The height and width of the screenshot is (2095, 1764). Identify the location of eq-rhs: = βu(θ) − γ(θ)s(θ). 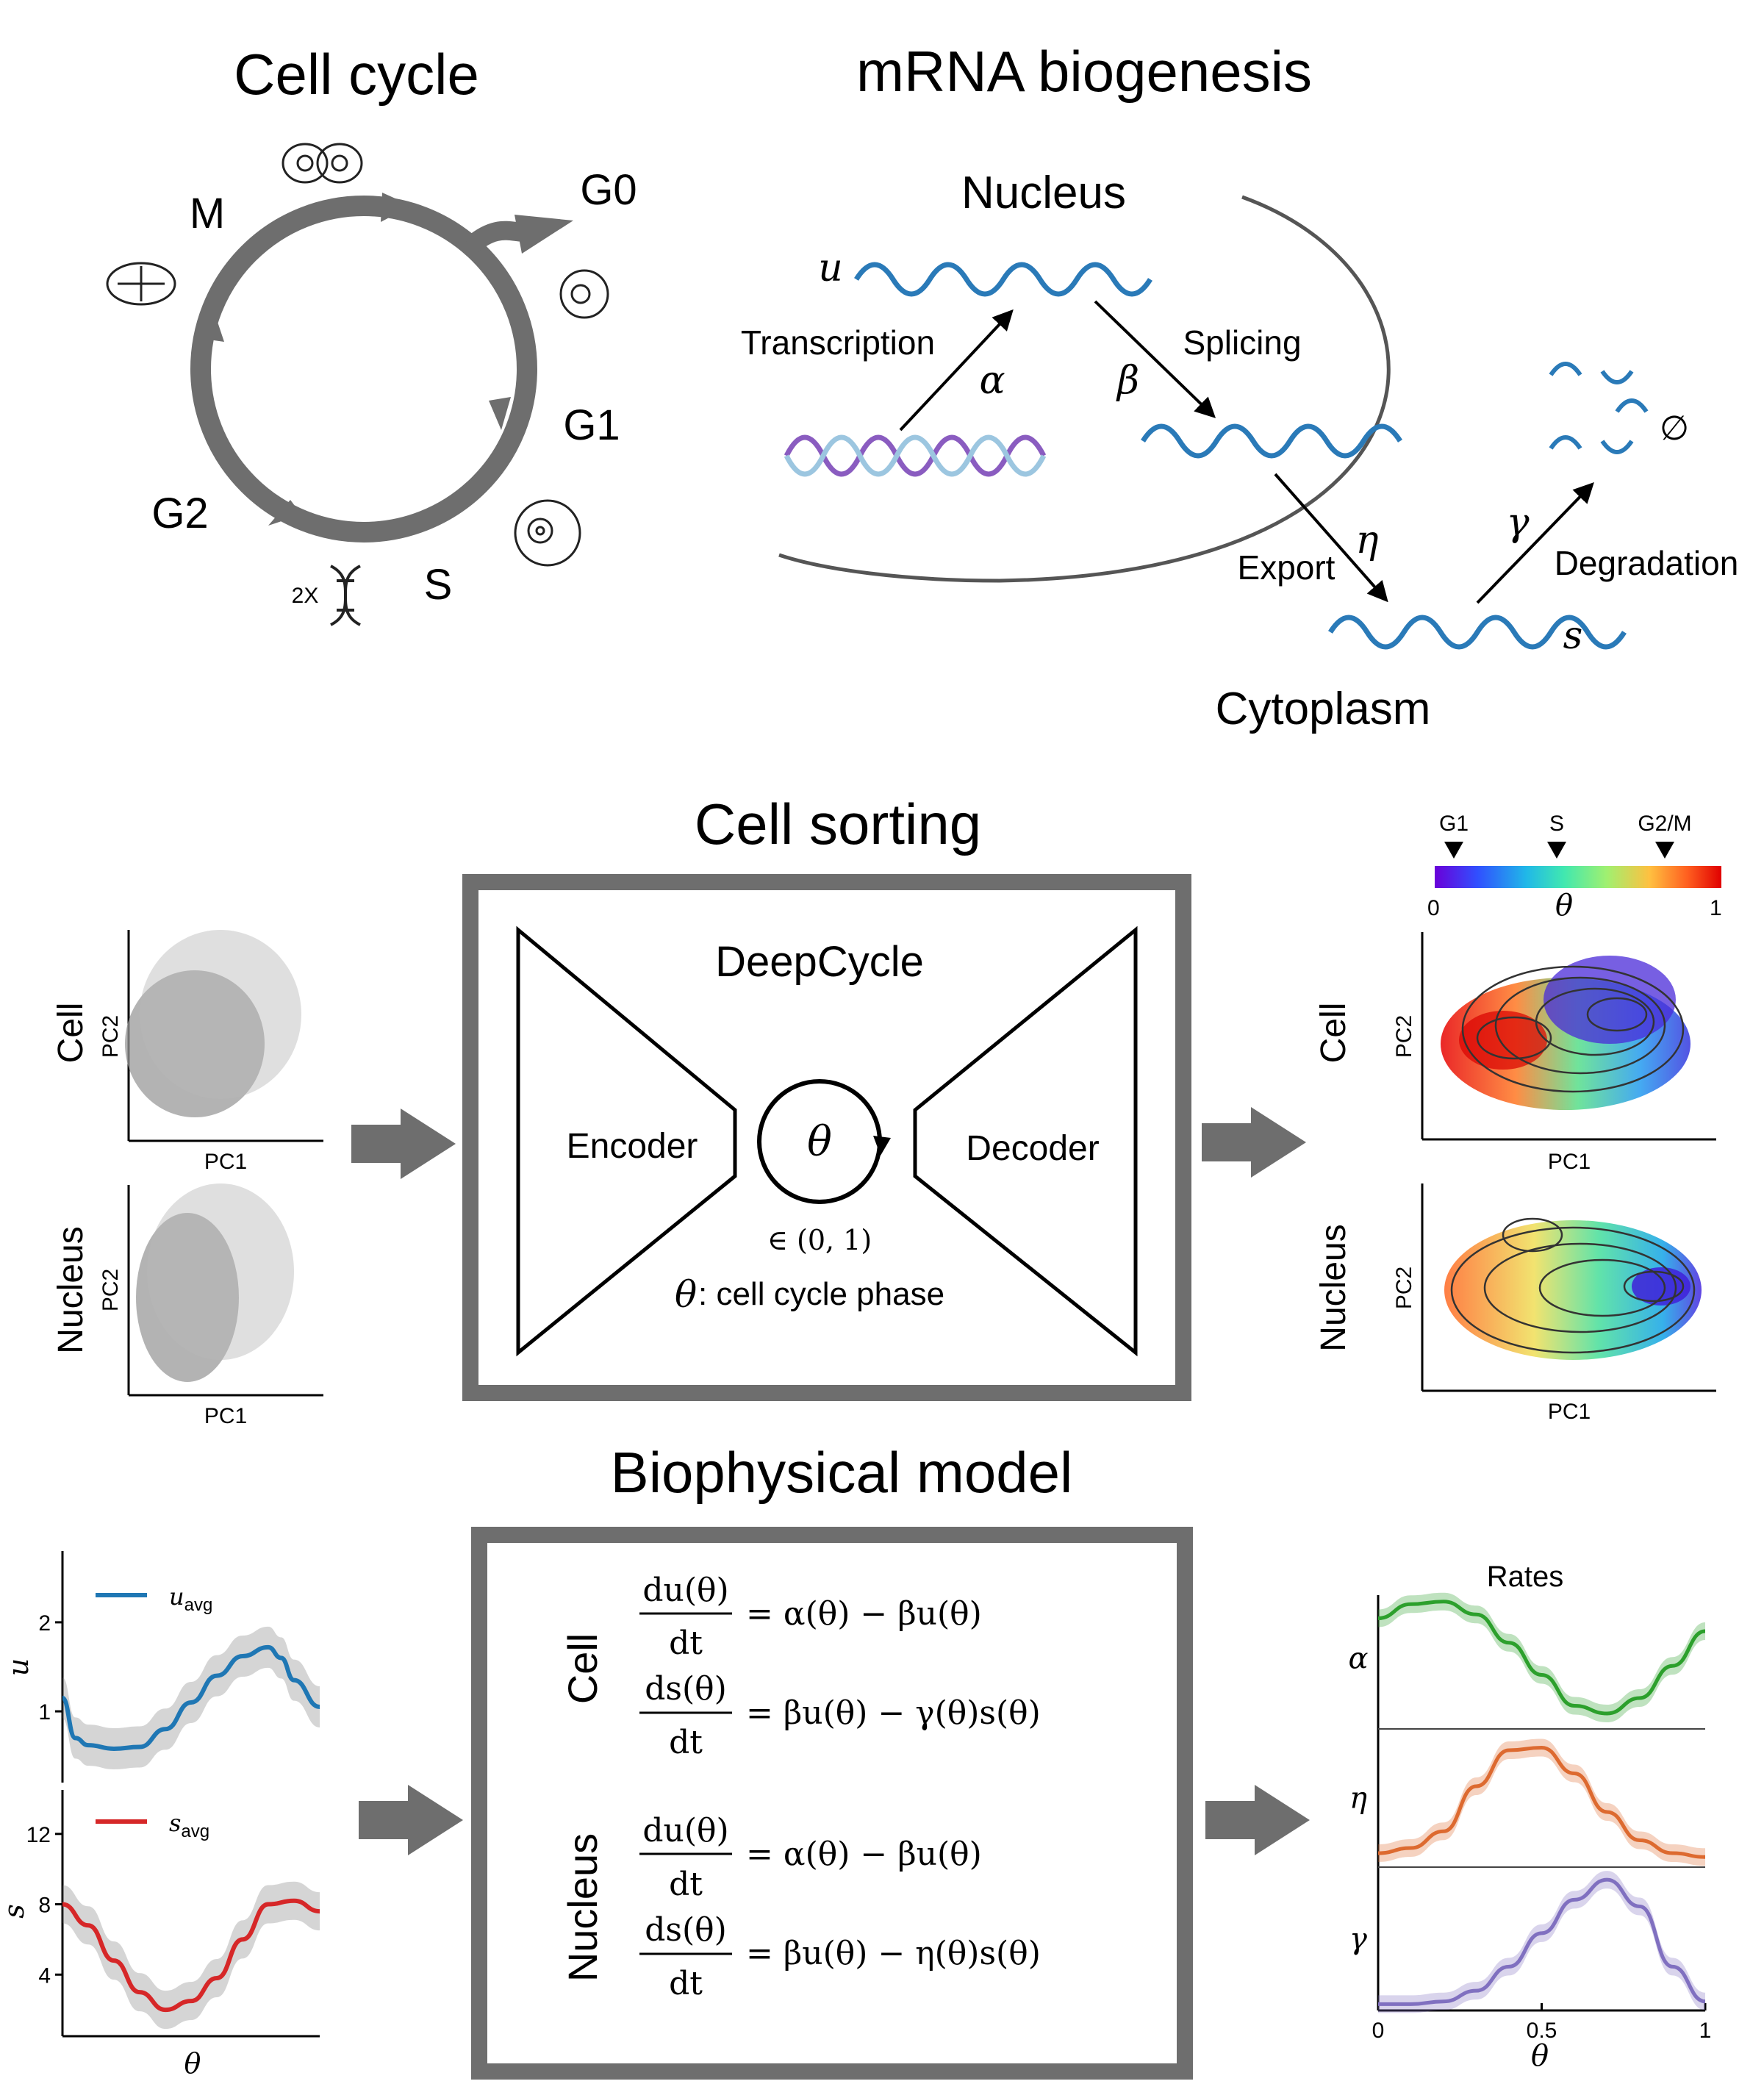
(893, 1713).